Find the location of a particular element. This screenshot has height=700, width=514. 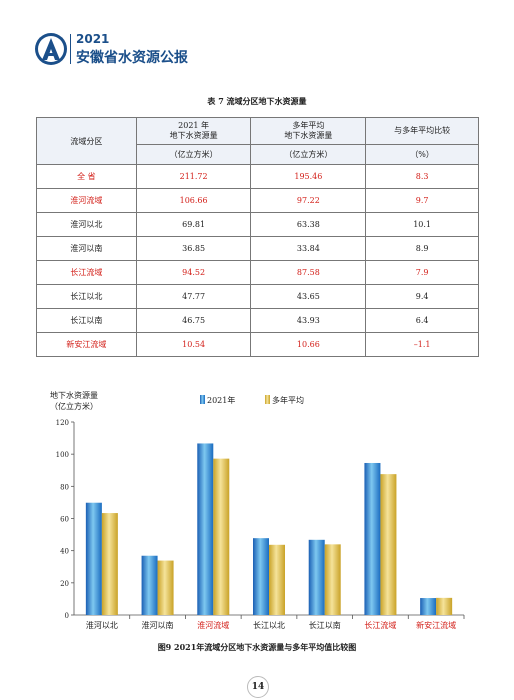

x-tick-label: 长江以北 is located at coordinates (269, 625).